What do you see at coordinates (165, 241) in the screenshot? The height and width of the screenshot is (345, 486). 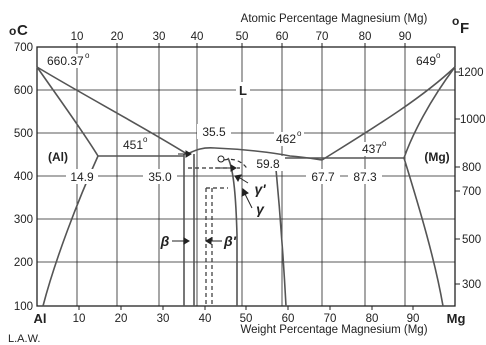 I see `phase-beta-label: β` at bounding box center [165, 241].